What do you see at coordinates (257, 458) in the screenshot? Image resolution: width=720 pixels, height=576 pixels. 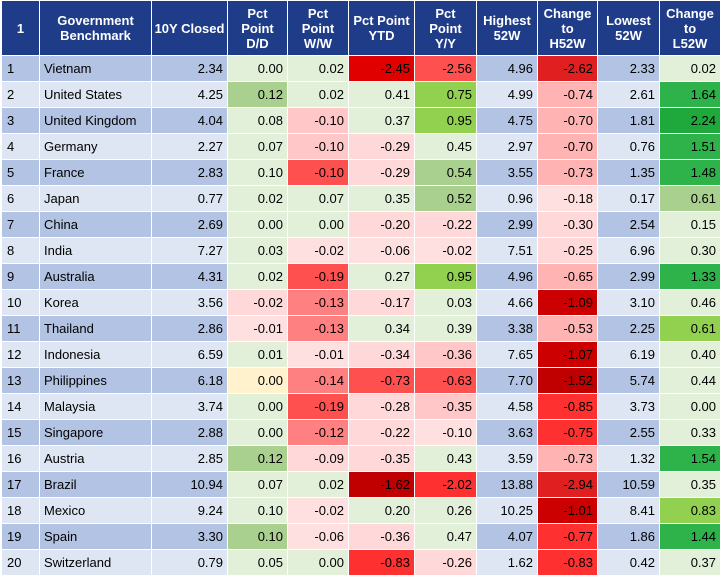 I see `dd-value: 0.12` at bounding box center [257, 458].